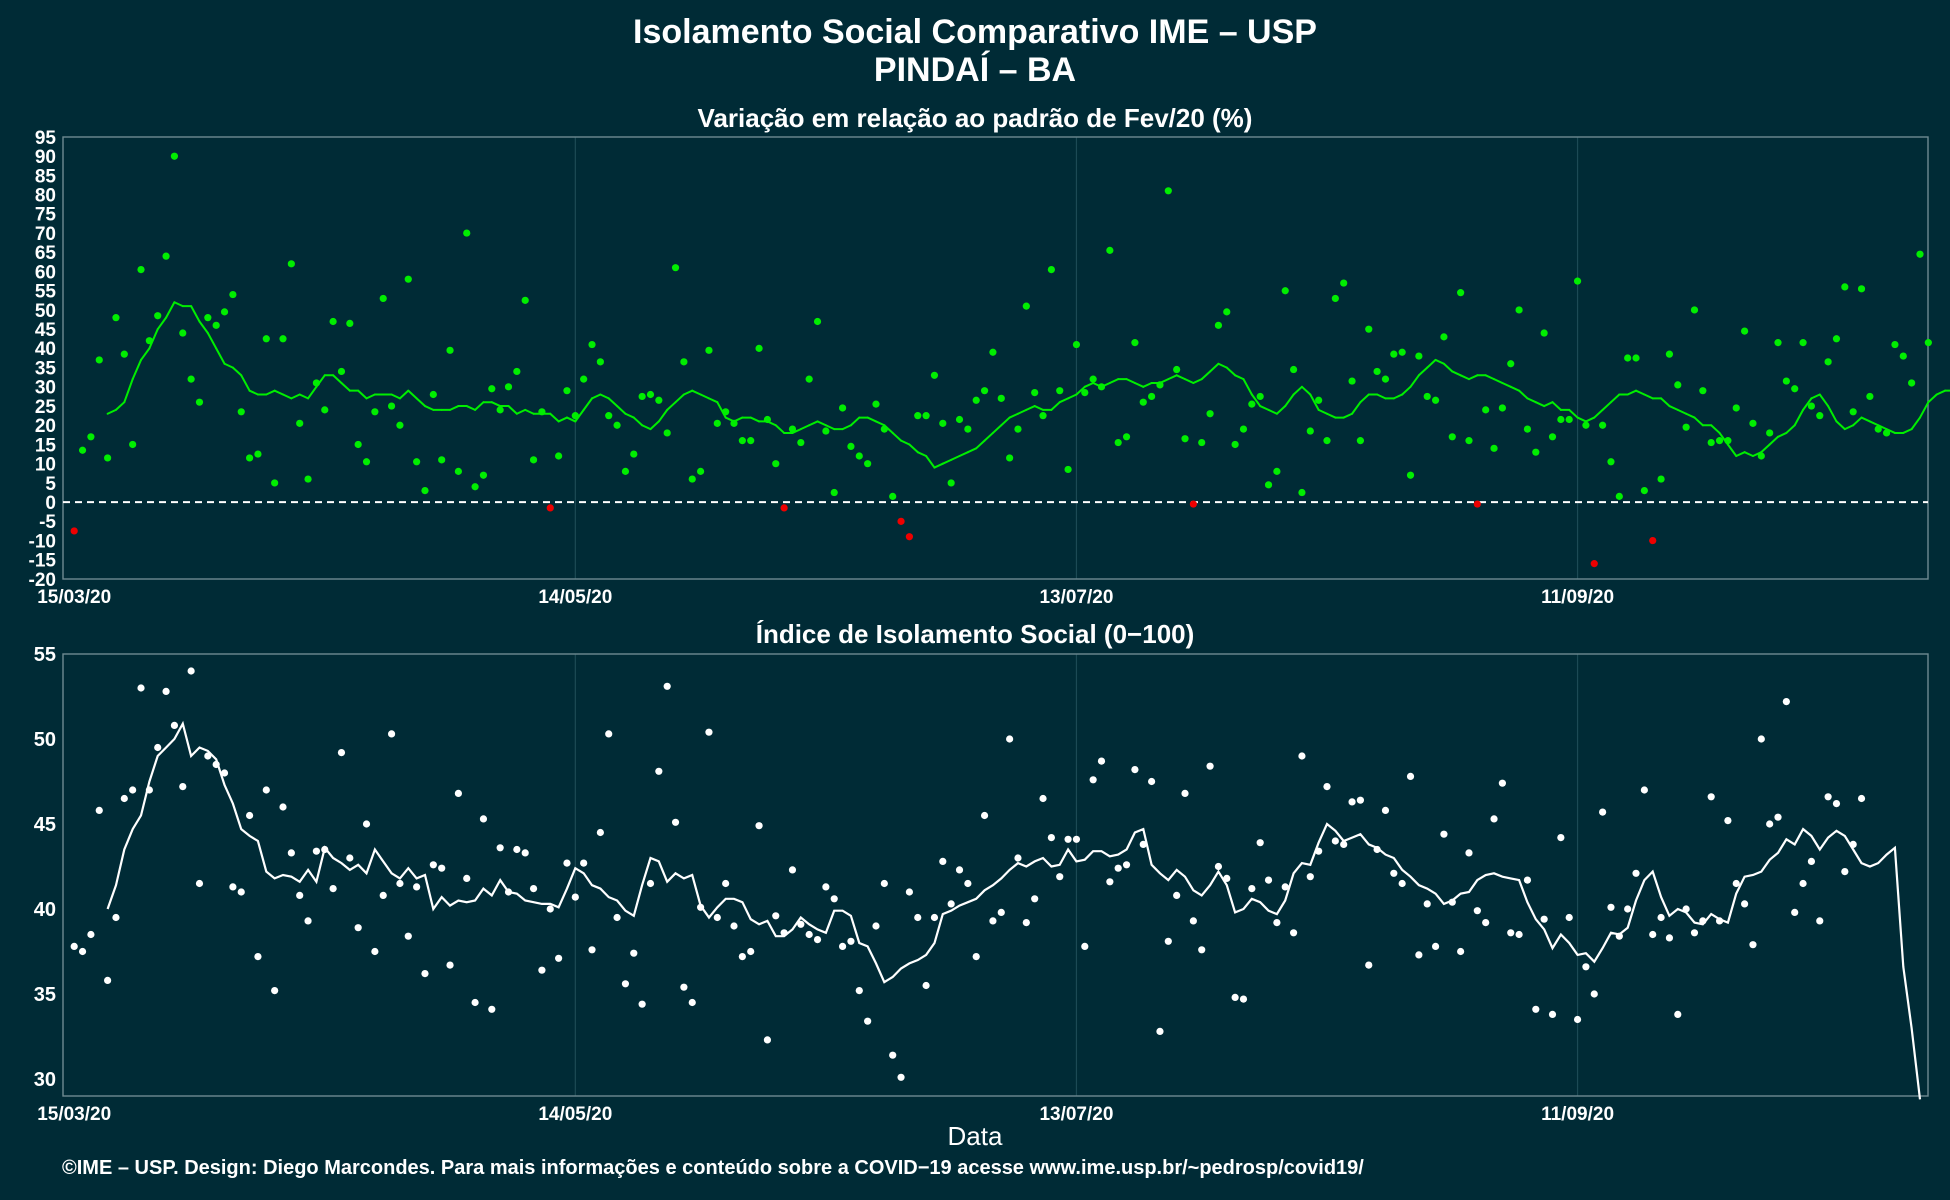  I want to click on x-tick-label: 11/09/20, so click(1577, 597).